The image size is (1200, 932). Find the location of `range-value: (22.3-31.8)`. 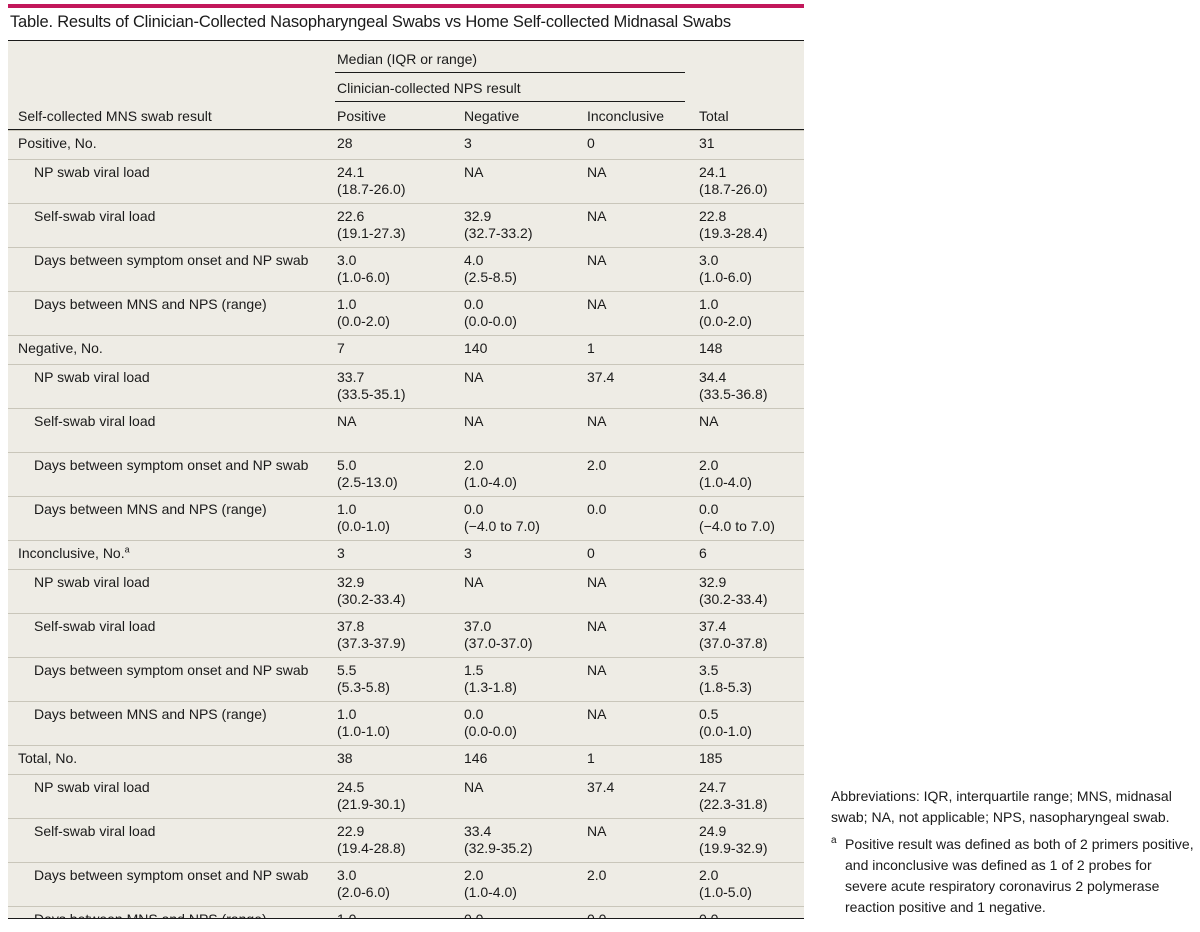

range-value: (22.3-31.8) is located at coordinates (733, 804).